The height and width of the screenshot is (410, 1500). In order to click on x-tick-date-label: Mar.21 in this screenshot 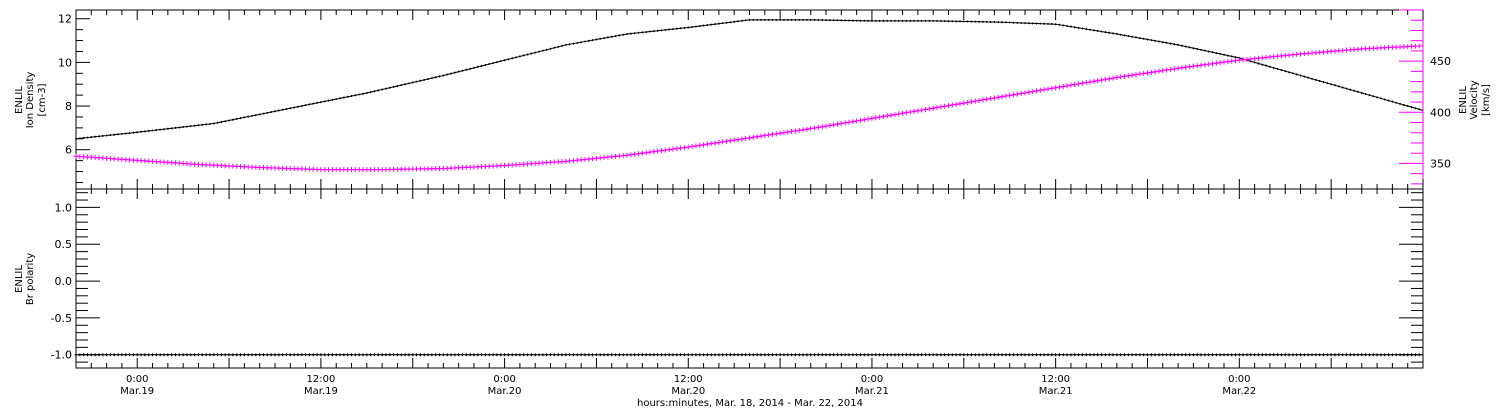, I will do `click(1056, 391)`.